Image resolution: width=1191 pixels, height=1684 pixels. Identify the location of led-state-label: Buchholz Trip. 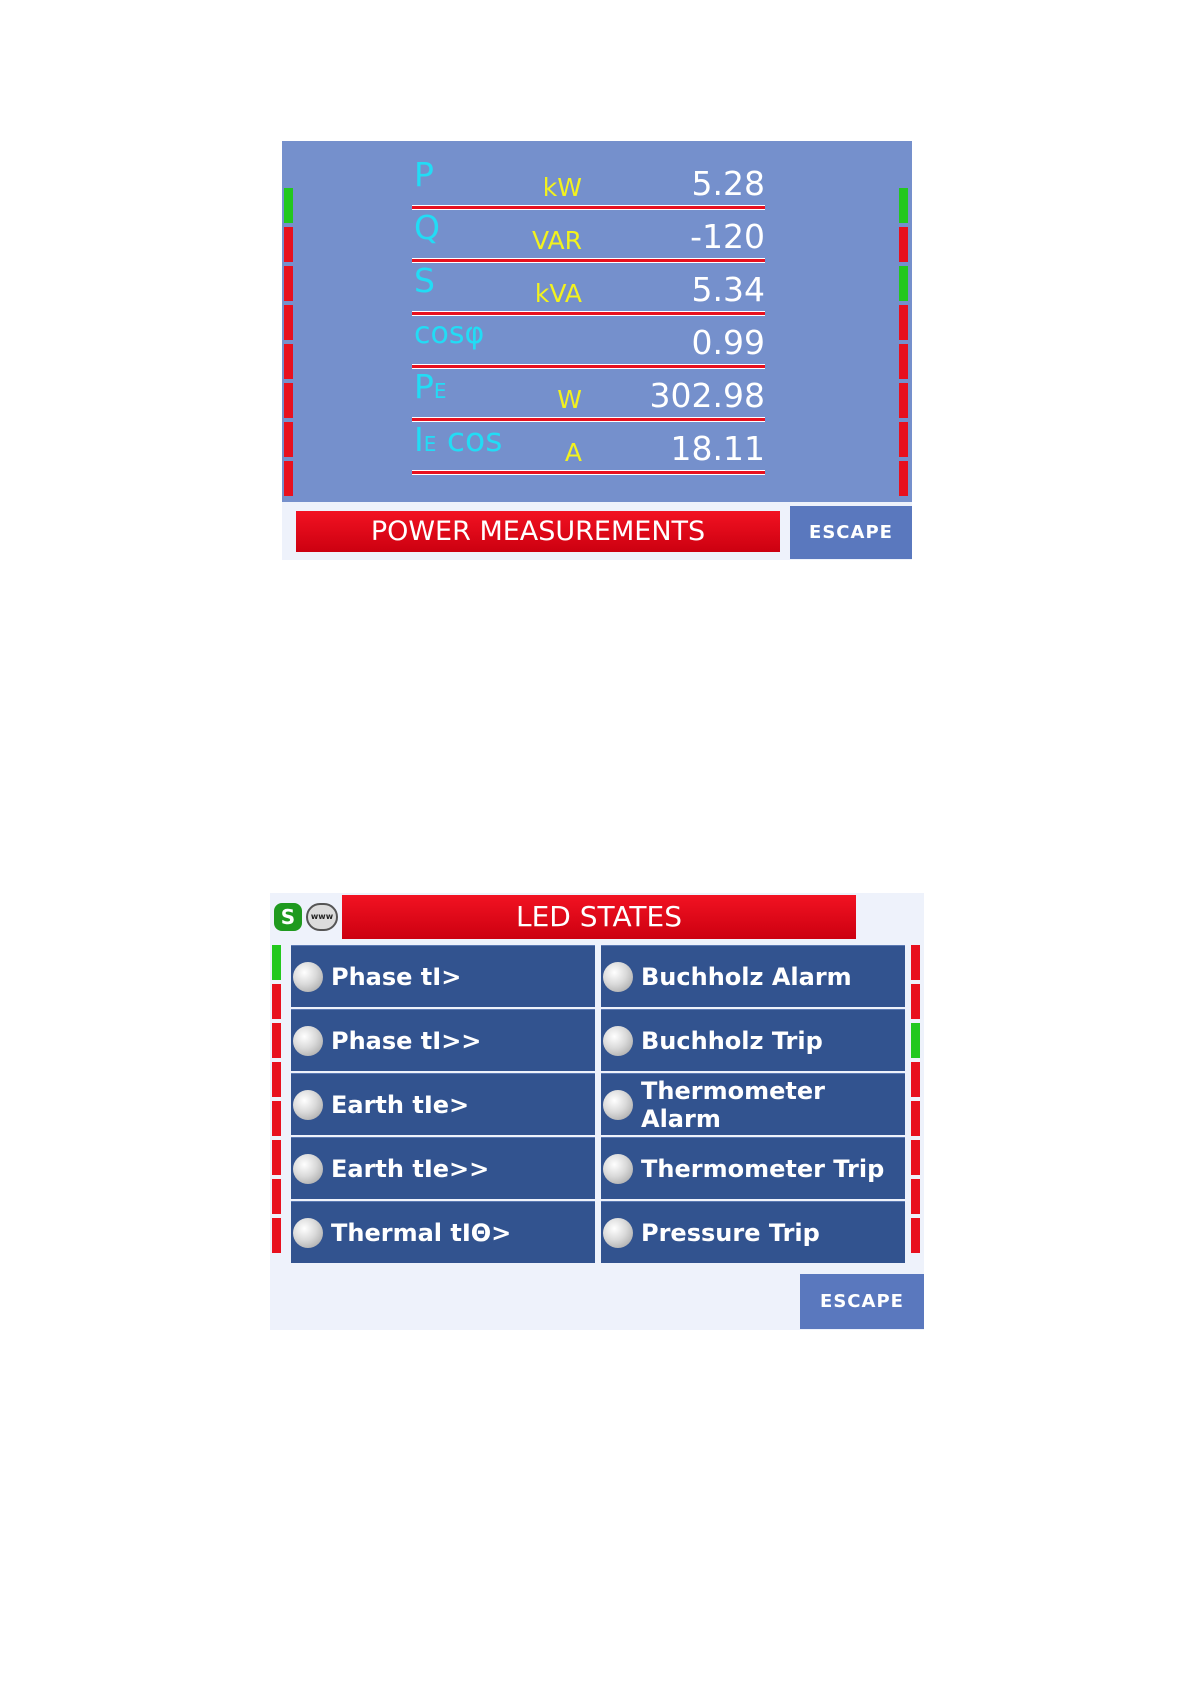
(732, 1041).